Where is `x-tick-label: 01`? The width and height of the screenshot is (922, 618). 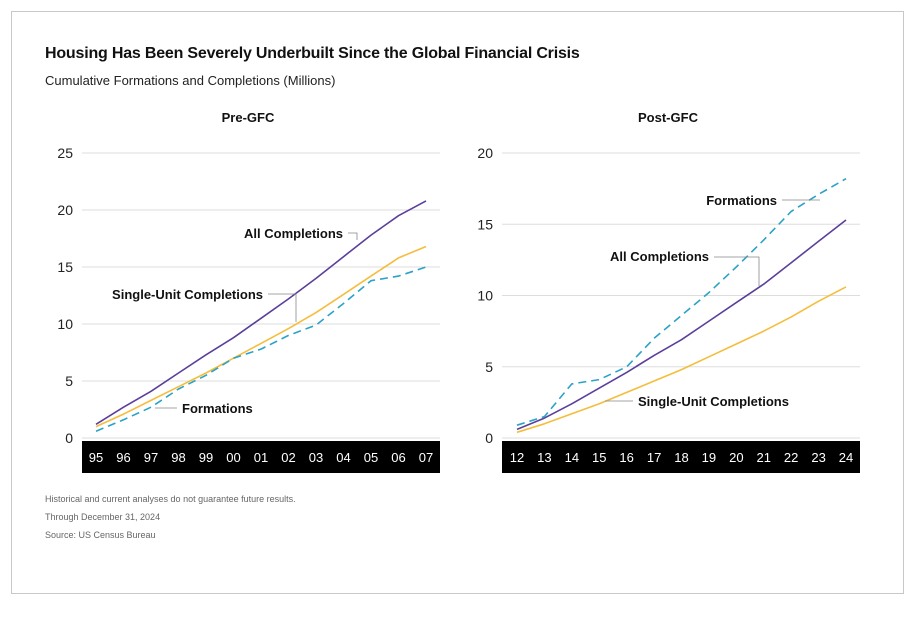 x-tick-label: 01 is located at coordinates (261, 457).